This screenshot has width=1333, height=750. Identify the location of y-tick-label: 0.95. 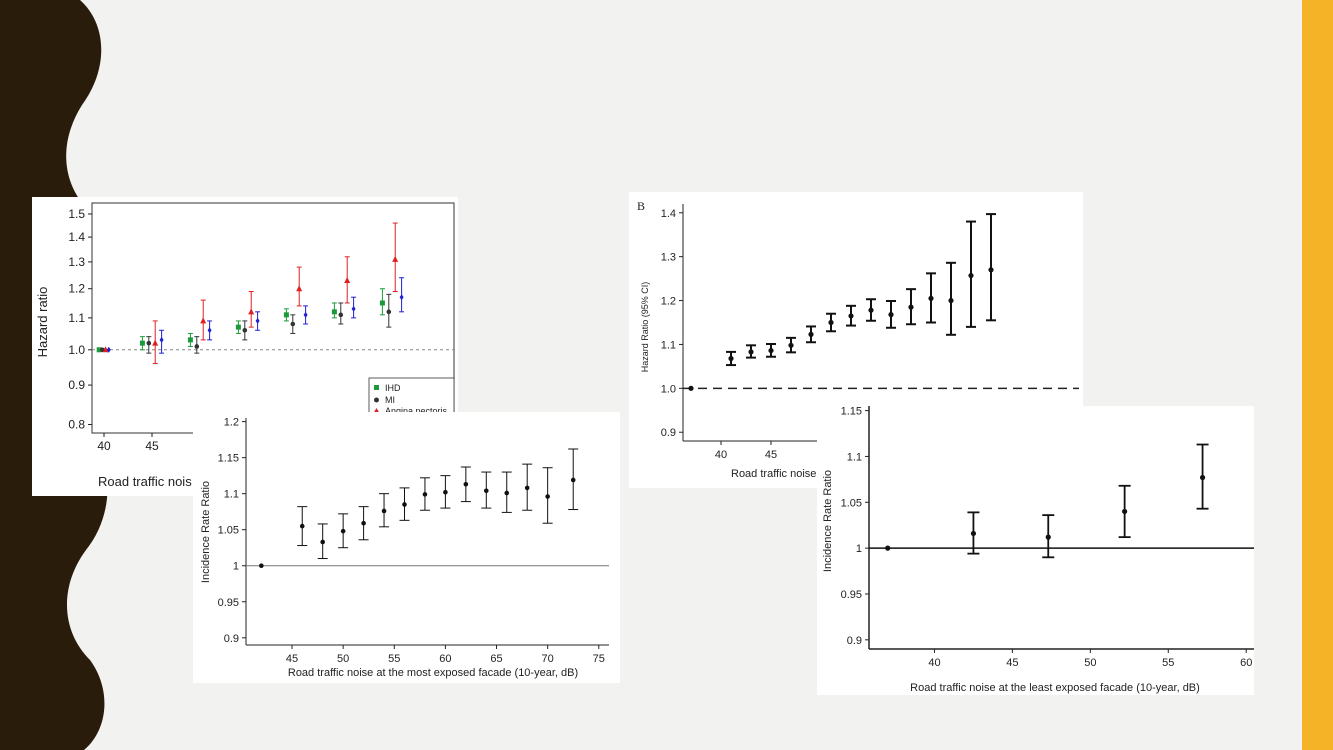
(851, 595).